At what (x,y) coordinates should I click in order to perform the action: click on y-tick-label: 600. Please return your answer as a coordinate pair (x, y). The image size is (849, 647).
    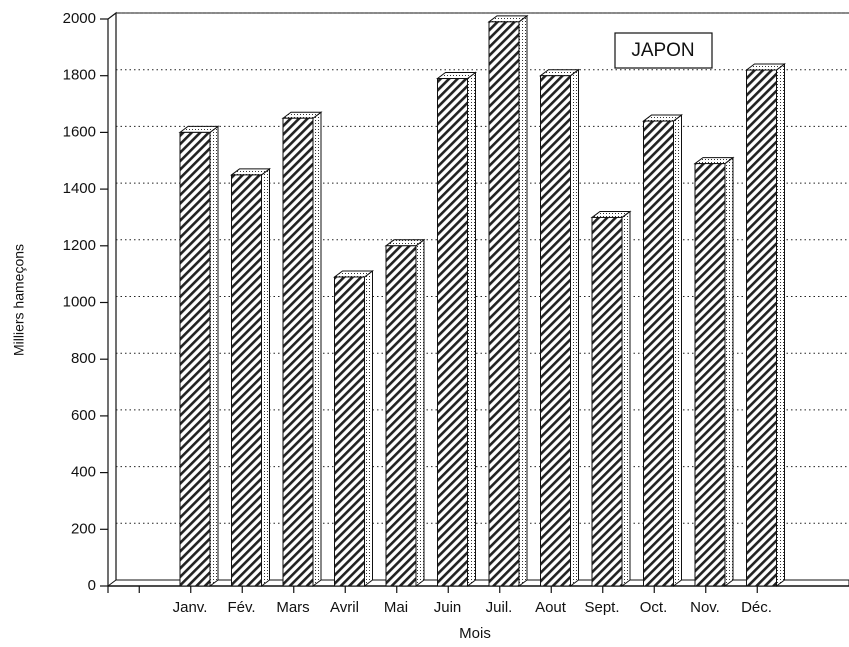
    Looking at the image, I should click on (83, 415).